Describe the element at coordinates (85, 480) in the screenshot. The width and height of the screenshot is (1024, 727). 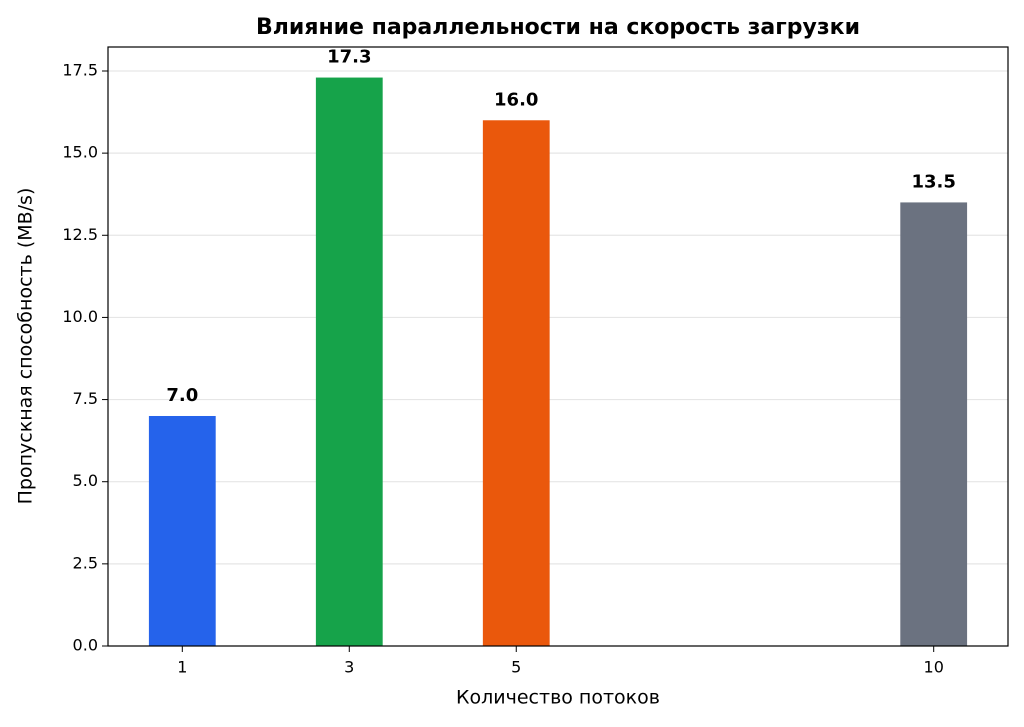
I see `y-tick-label: 5.0` at that location.